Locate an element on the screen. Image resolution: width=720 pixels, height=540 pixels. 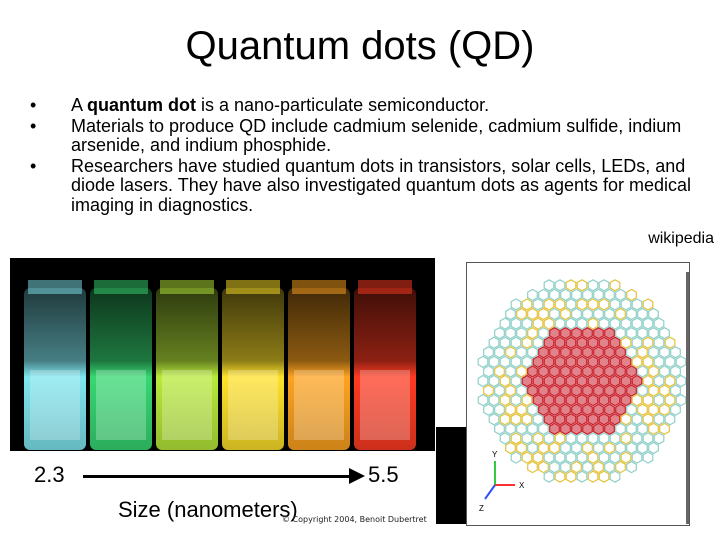
crystal-lattice-illustration: Y X Z is located at coordinates (578, 394).